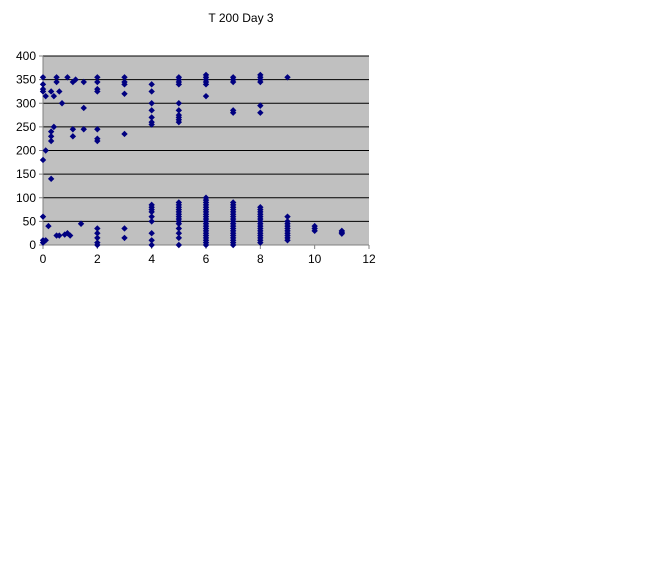  I want to click on chart-title: T 200 Day 3, so click(240, 18).